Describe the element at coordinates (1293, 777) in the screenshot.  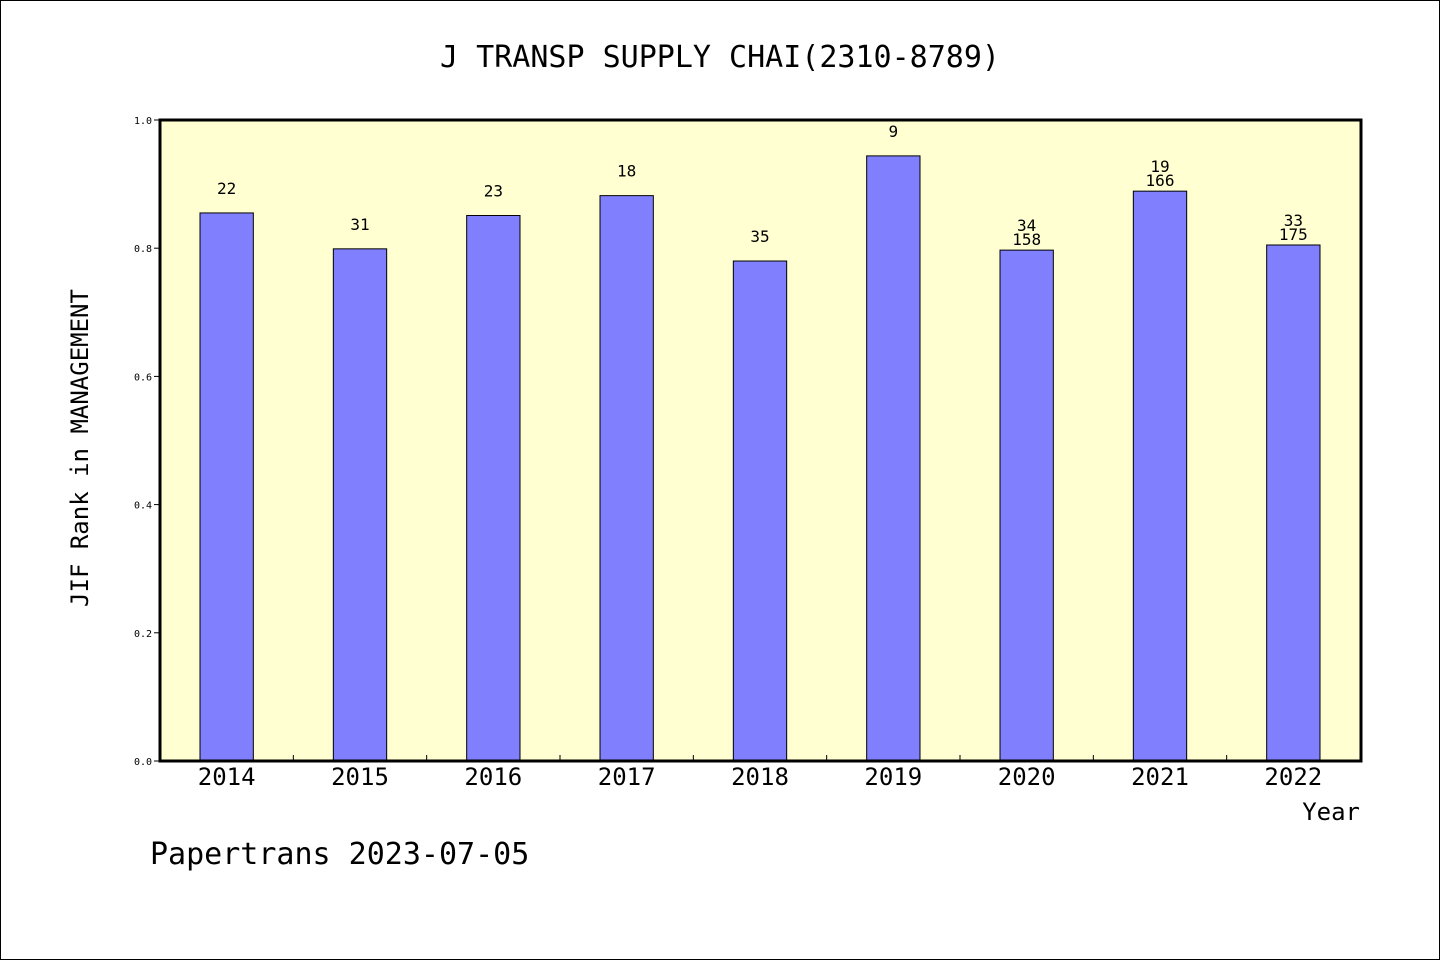
I see `x-tick-label-2022: 2022` at that location.